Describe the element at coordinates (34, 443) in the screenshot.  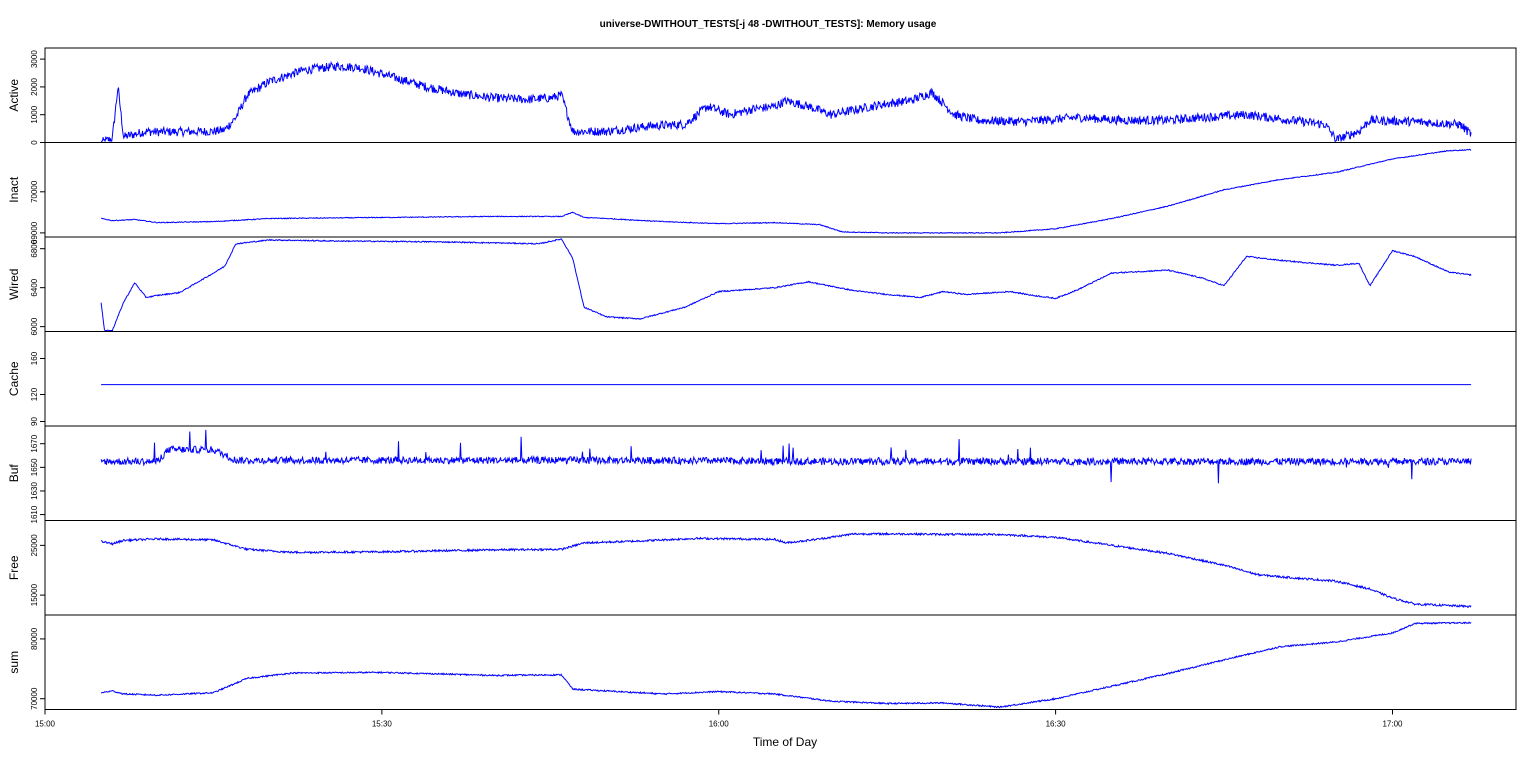
I see `y-tick-label: 1670` at that location.